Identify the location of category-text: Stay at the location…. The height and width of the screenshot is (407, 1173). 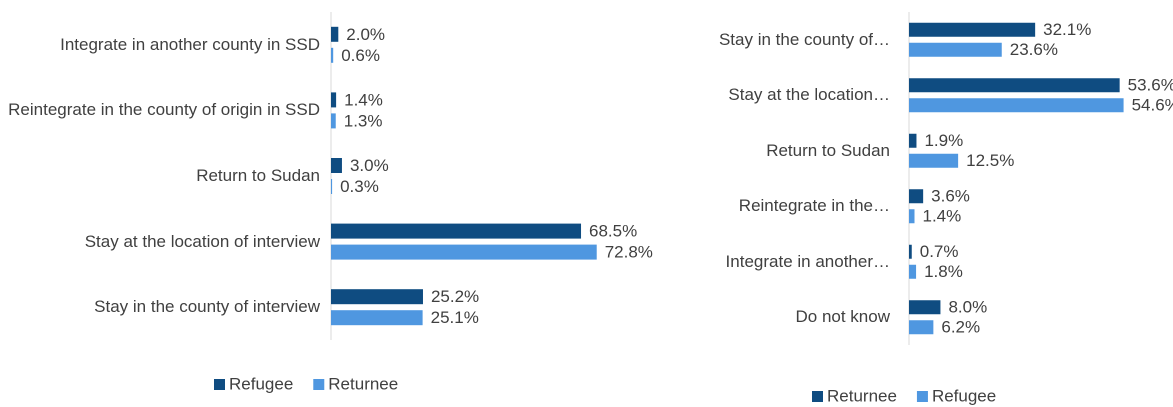
(809, 95).